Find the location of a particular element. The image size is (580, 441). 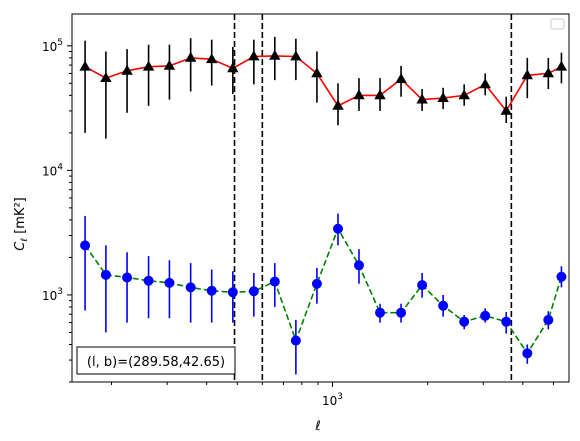

annotation-box is located at coordinates (156, 360).